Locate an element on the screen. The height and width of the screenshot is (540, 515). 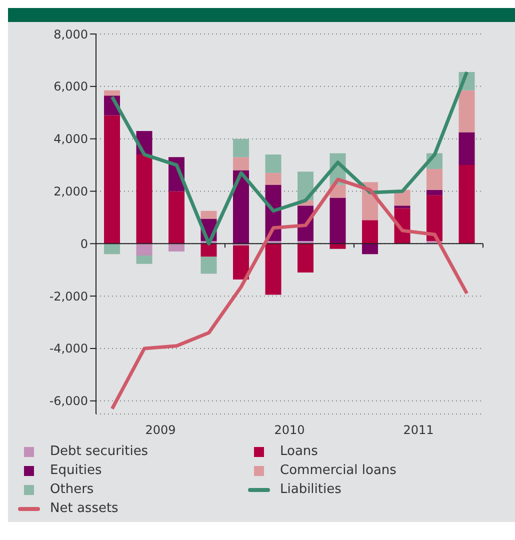
legend-label: Equities is located at coordinates (76, 471).